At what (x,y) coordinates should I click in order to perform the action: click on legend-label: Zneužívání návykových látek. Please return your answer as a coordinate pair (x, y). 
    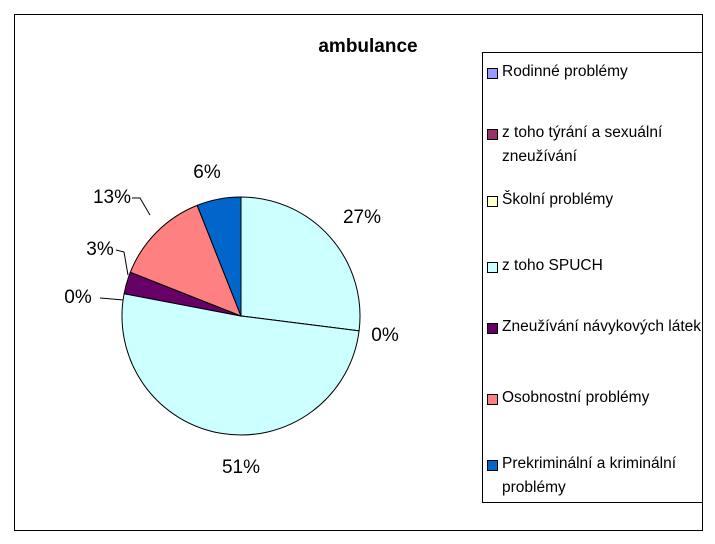
    Looking at the image, I should click on (602, 326).